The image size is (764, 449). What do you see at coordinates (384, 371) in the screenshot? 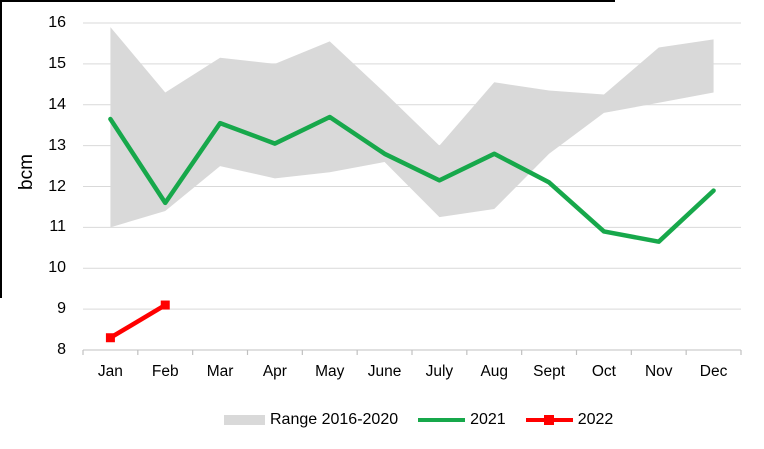
I see `x-tick-label: June` at bounding box center [384, 371].